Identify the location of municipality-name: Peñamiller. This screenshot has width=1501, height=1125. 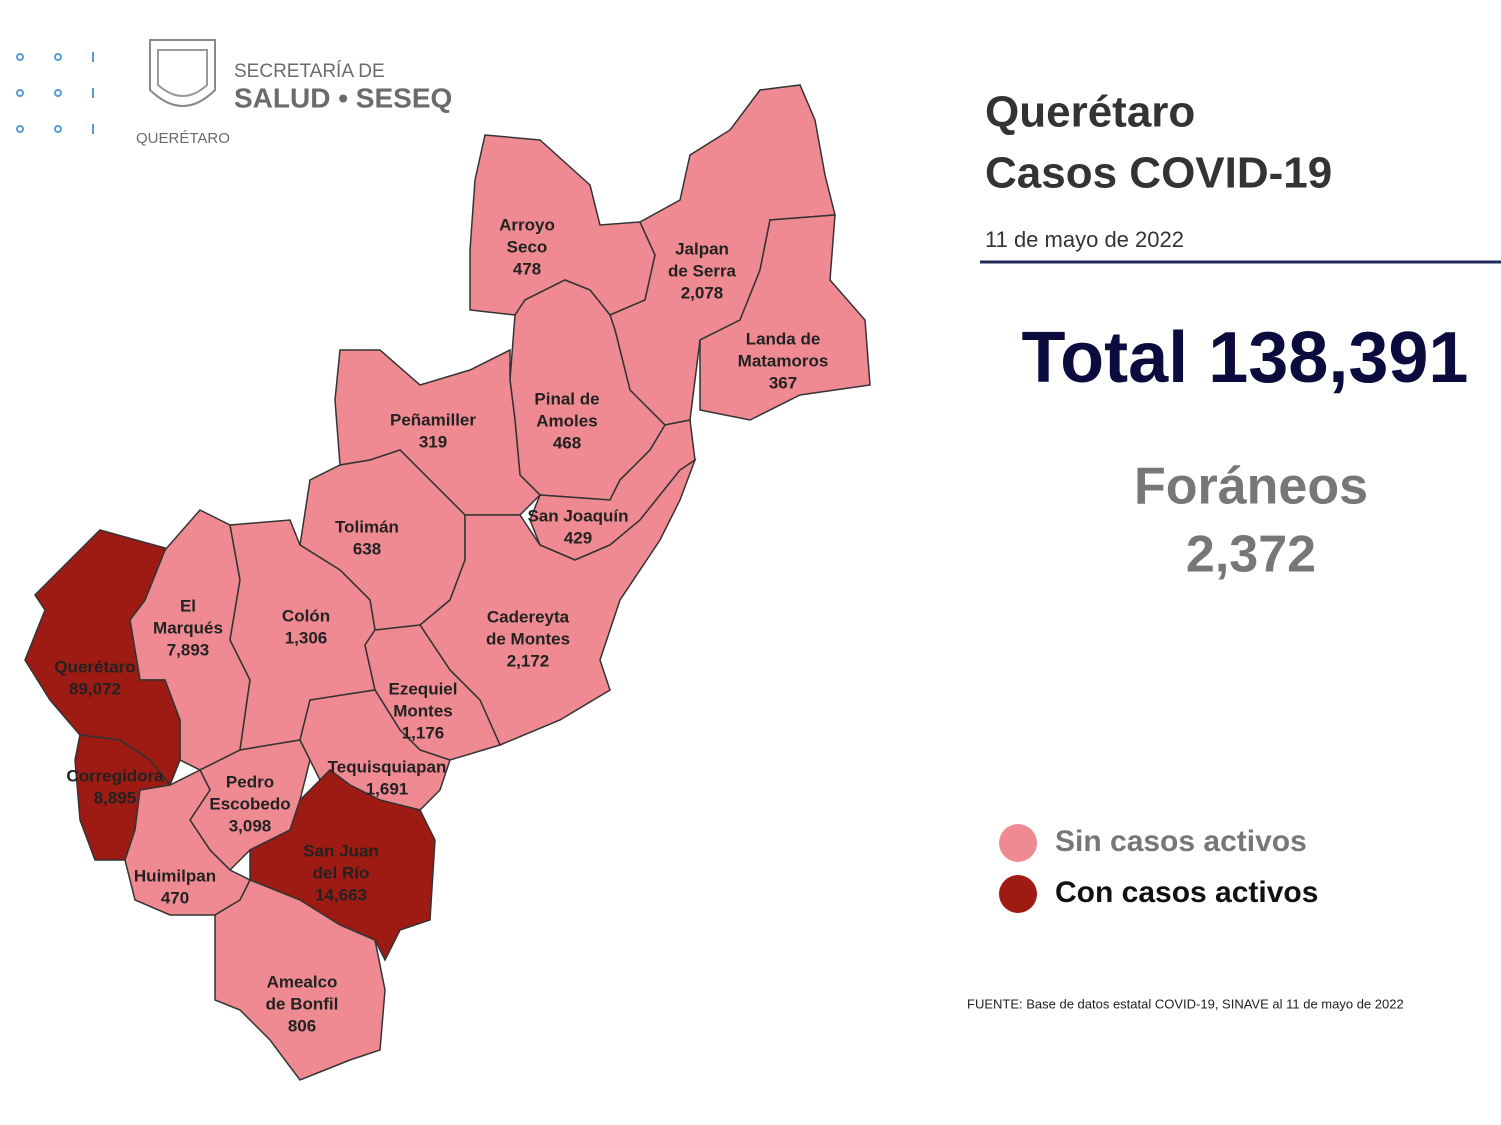
(433, 419).